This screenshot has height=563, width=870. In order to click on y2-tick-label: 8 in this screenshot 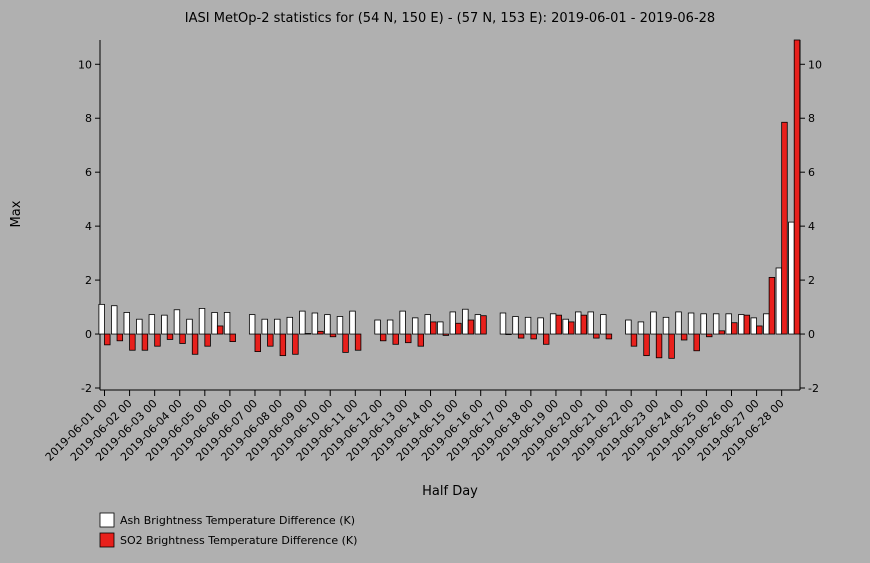, I will do `click(811, 118)`.